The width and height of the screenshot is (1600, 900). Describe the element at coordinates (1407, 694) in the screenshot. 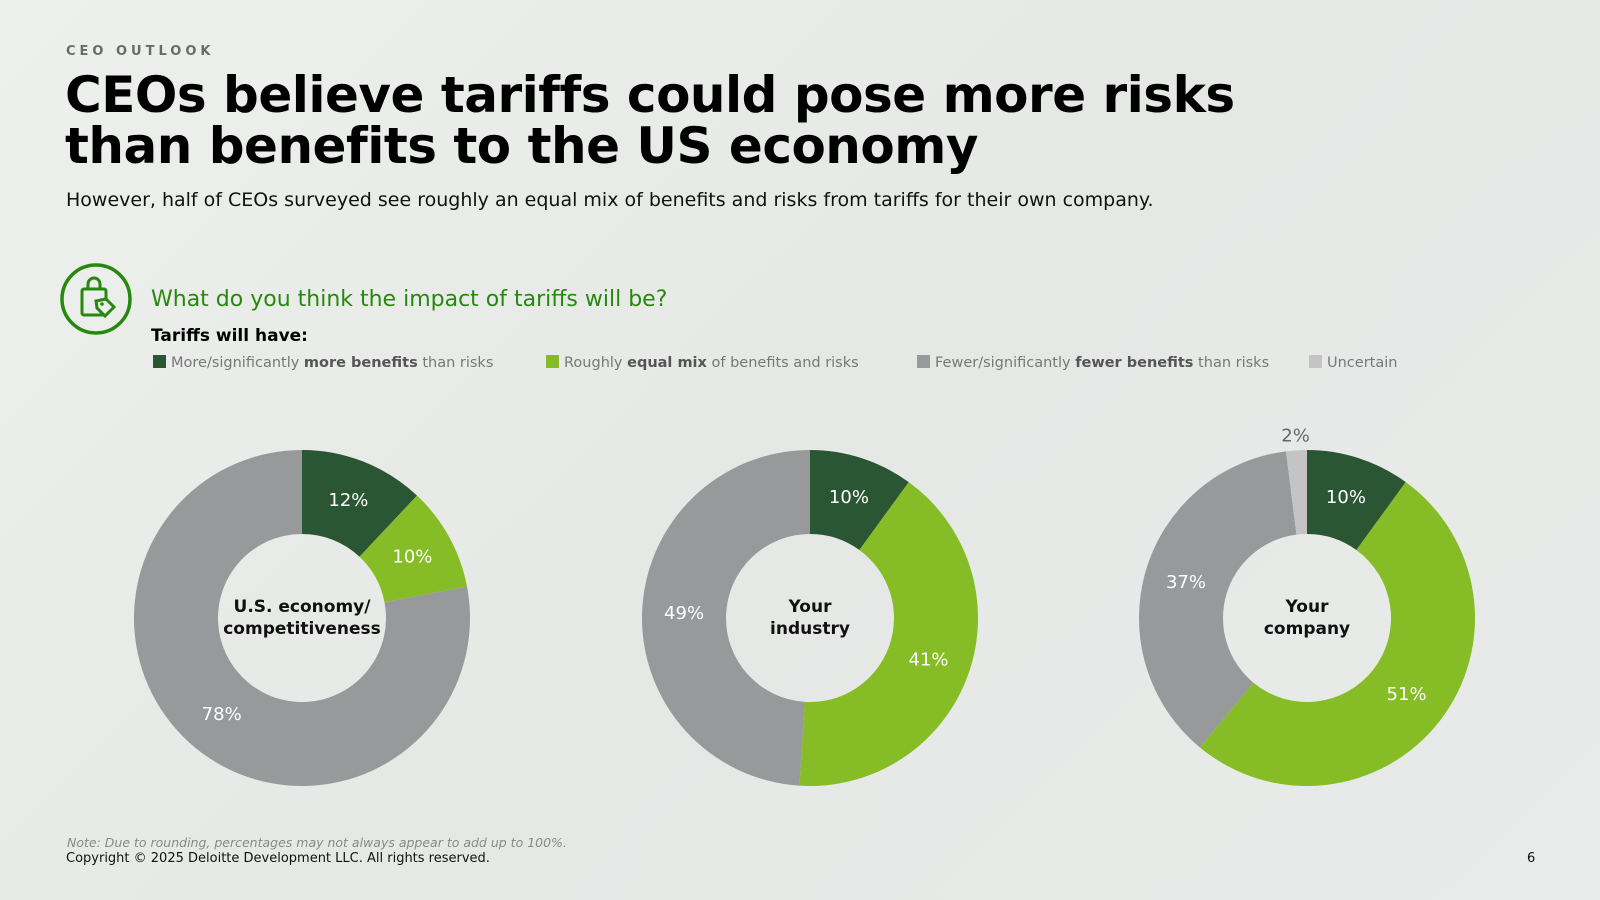

I see `data-label: 51%` at that location.